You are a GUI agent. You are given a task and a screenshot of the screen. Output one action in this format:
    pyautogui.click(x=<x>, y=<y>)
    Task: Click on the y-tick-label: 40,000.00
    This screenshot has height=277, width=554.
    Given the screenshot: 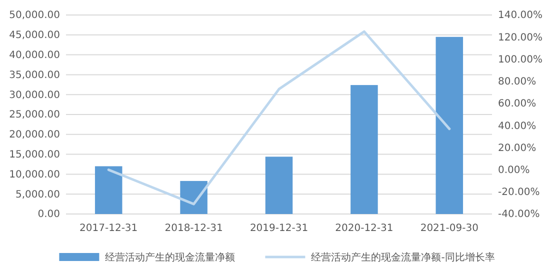 What is the action you would take?
    pyautogui.click(x=34, y=55)
    